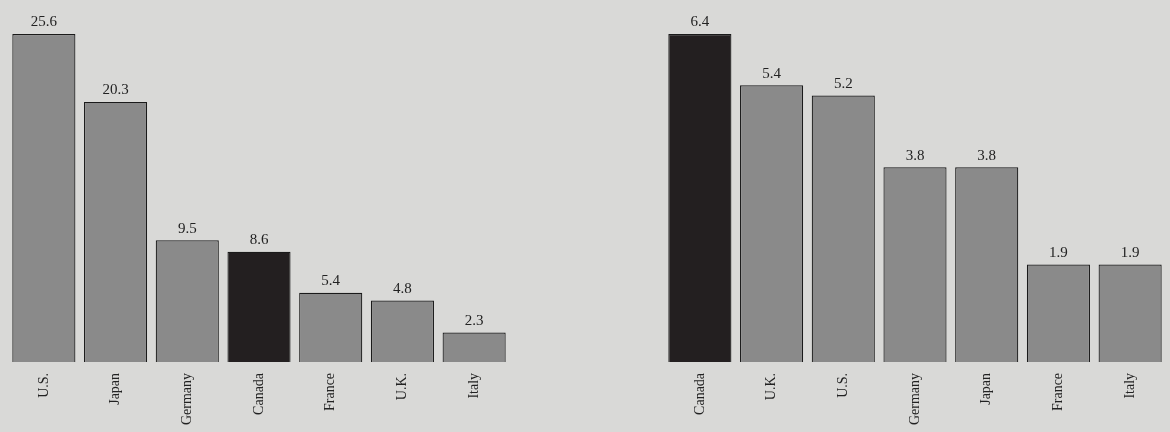 The width and height of the screenshot is (1170, 432). I want to click on data-label: 25.6, so click(44, 21).